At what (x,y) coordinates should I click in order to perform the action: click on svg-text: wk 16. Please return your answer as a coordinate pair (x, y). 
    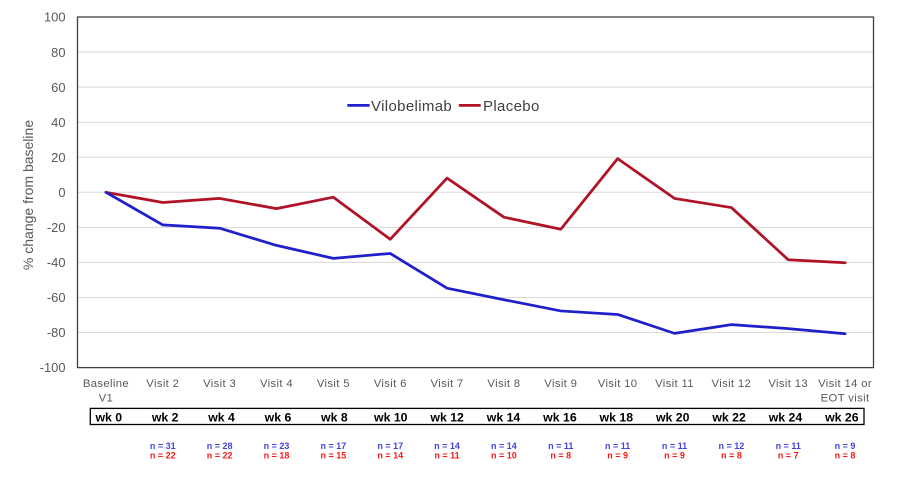
    Looking at the image, I should click on (559, 418).